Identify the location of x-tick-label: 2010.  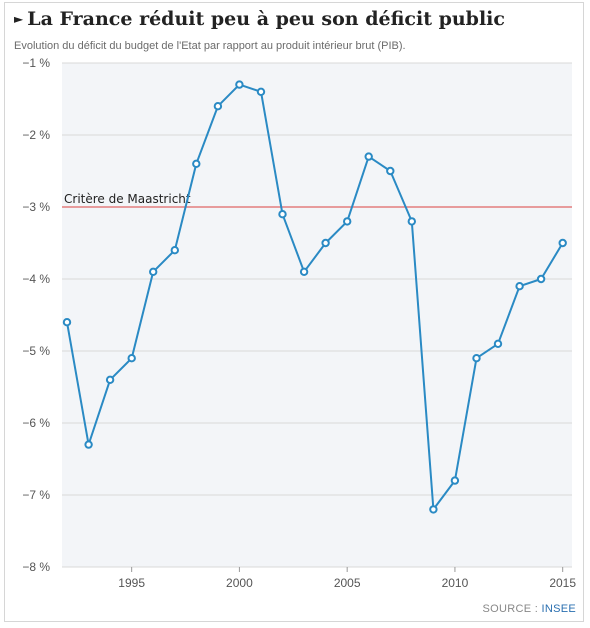
(455, 583).